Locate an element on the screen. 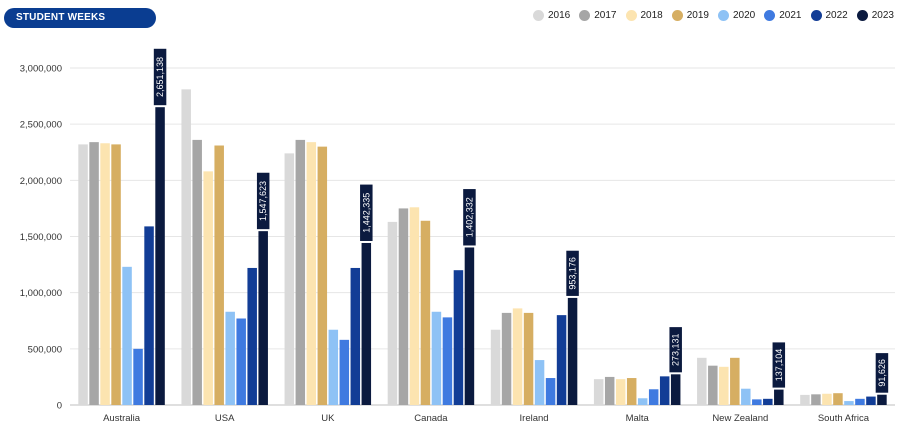 The height and width of the screenshot is (430, 900). data-label: 273,131 is located at coordinates (676, 349).